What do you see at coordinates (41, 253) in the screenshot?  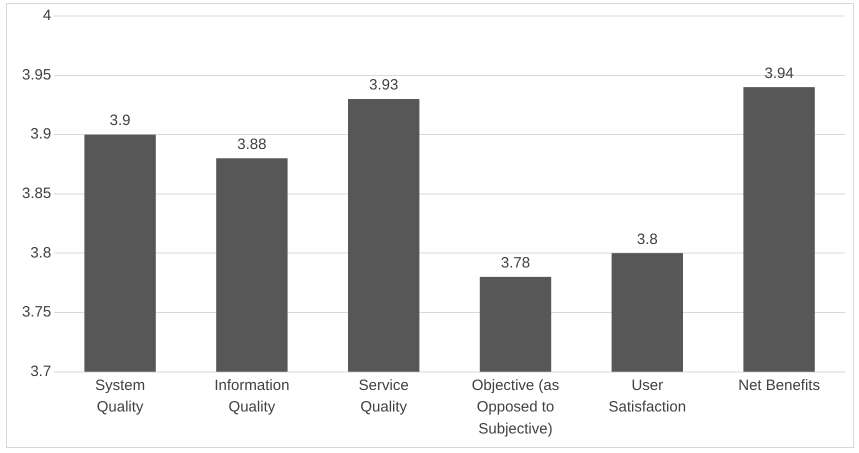 I see `y-tick-label: 3.8` at bounding box center [41, 253].